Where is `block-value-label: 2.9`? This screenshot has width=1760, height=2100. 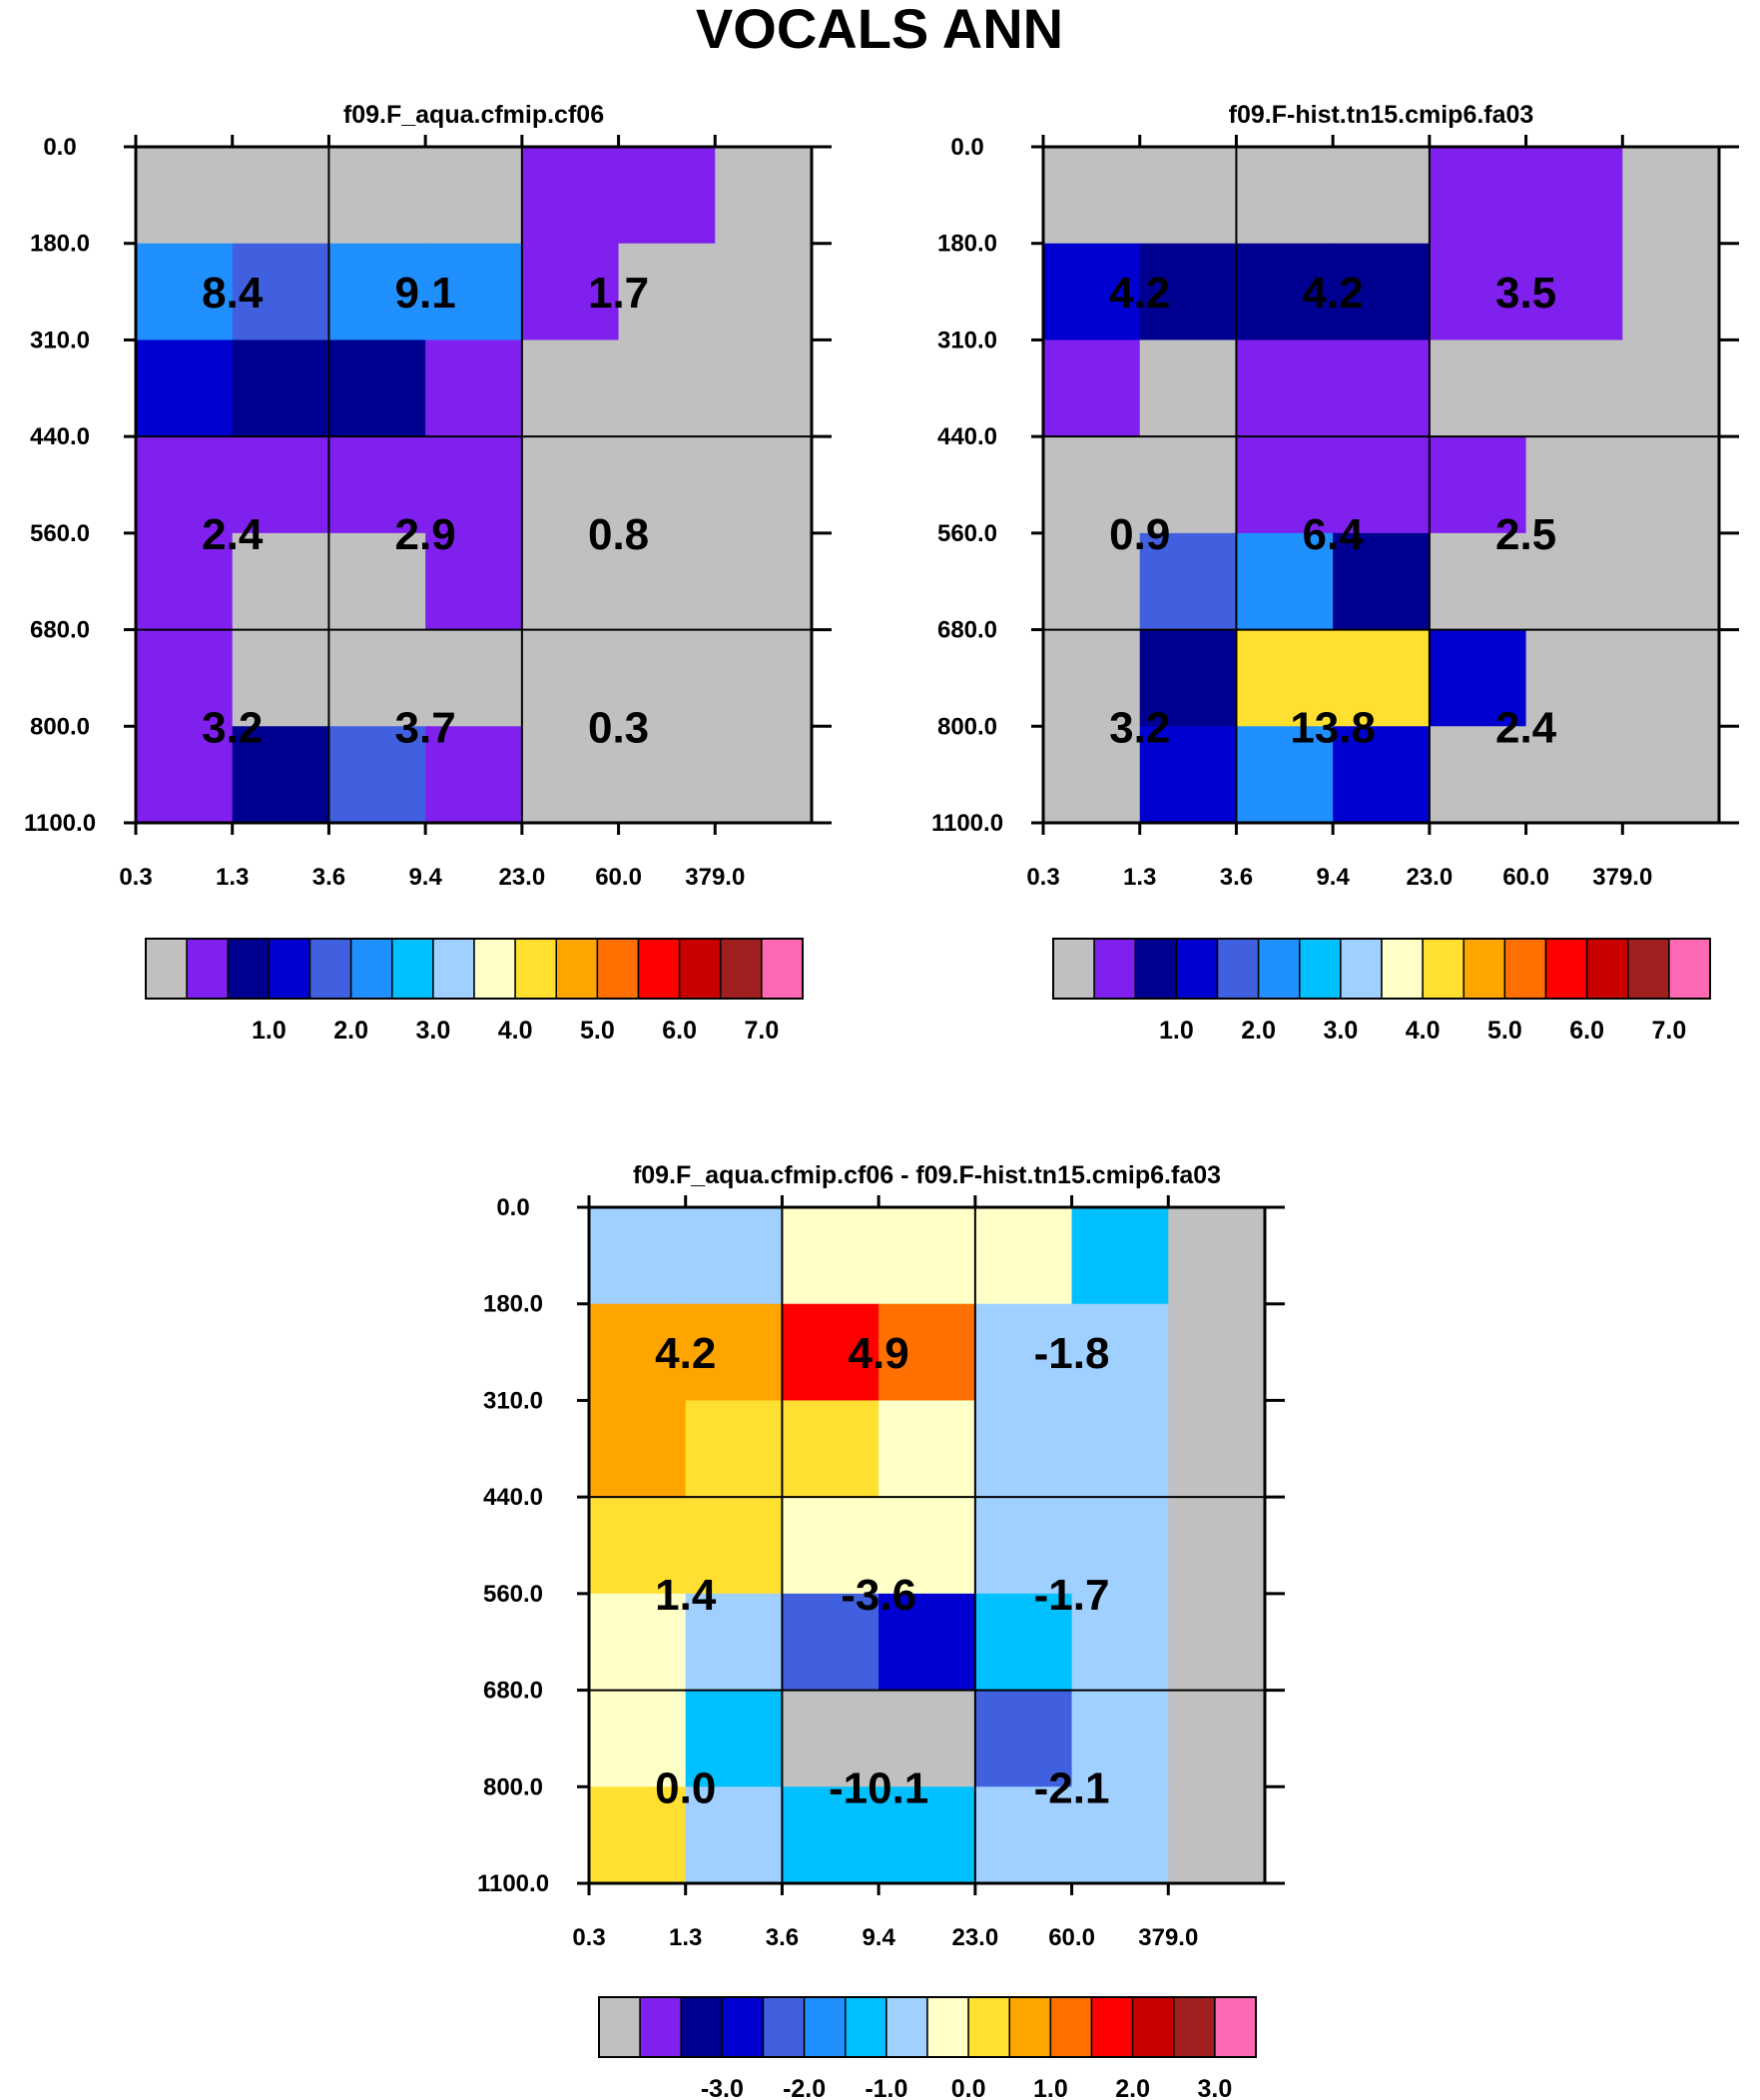 block-value-label: 2.9 is located at coordinates (425, 534).